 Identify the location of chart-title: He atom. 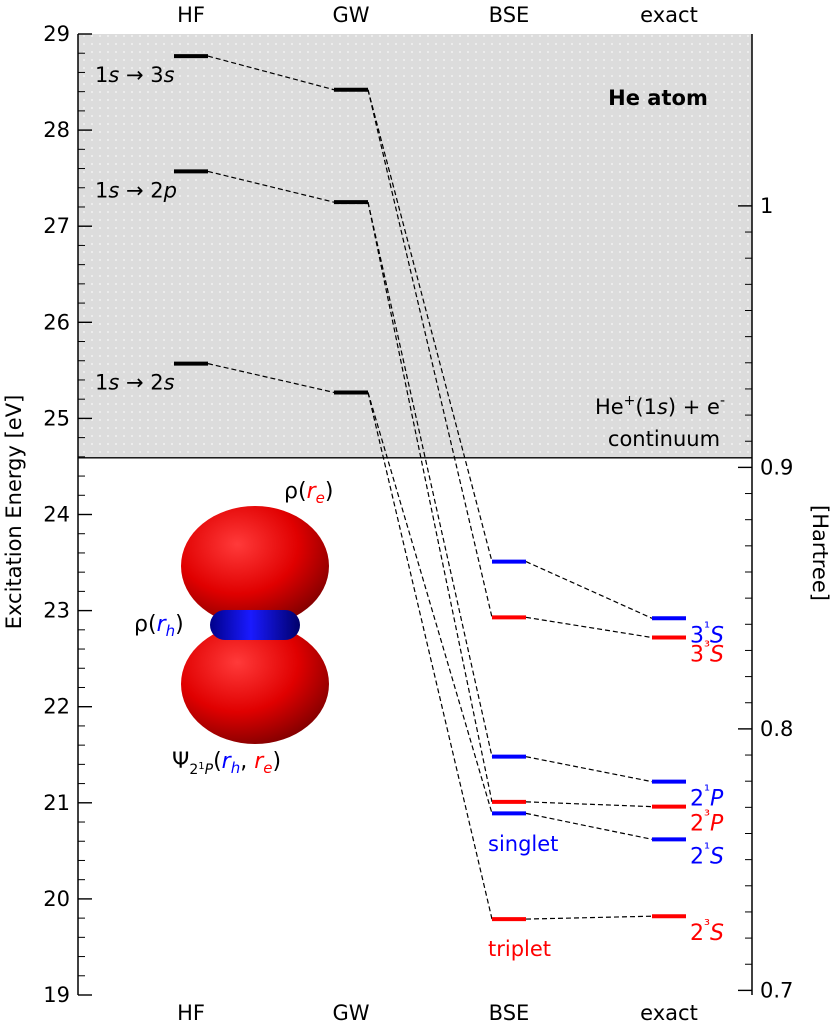
(658, 98).